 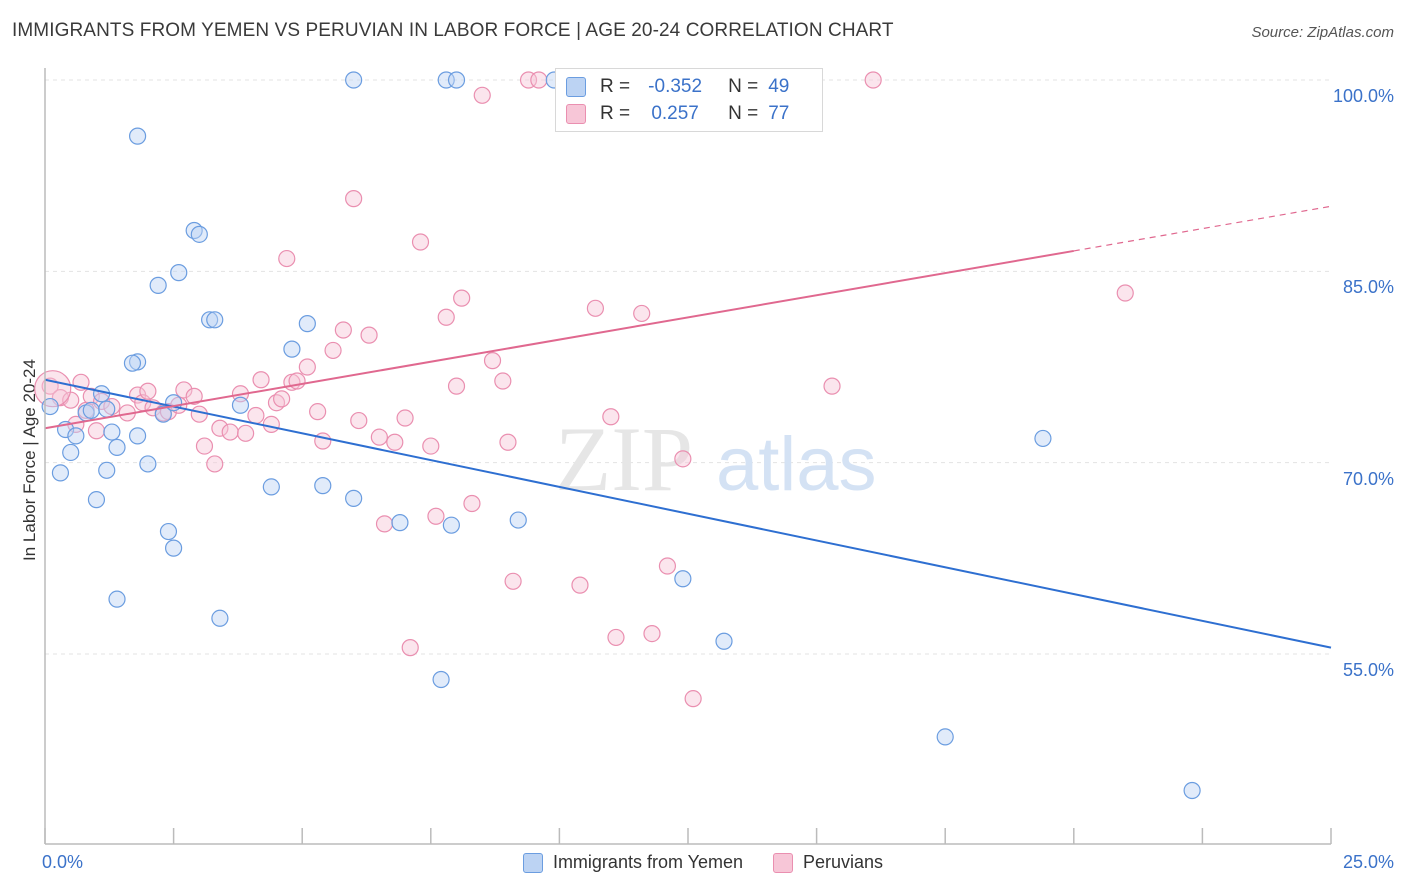 I want to click on peru-trend-line, so click(x=559, y=339).